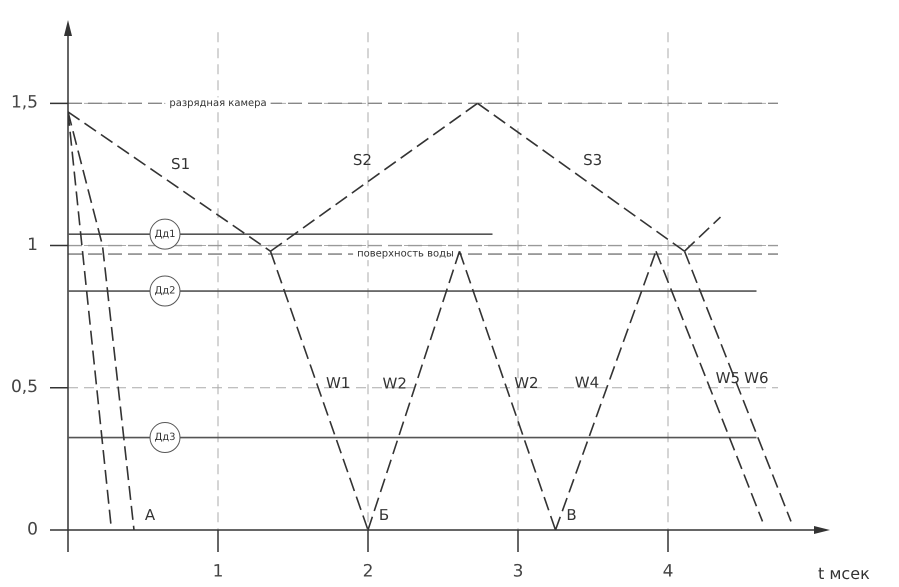  Describe the element at coordinates (668, 572) in the screenshot. I see `x-tick-label: 4` at that location.